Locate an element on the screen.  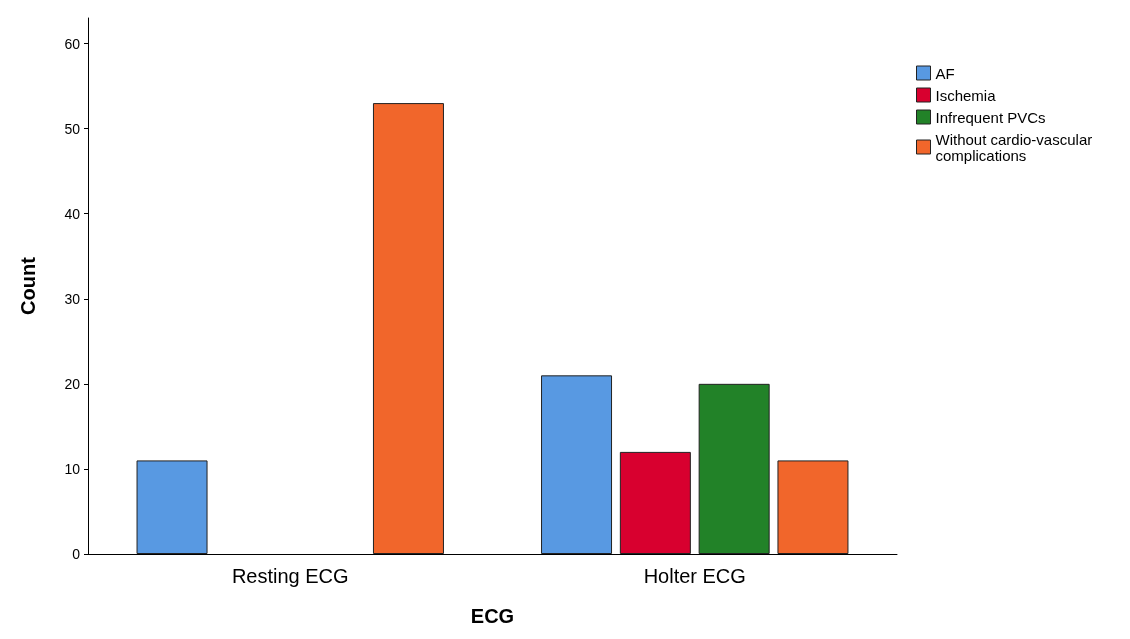
legend-label: Infrequent PVCs is located at coordinates (990, 117).